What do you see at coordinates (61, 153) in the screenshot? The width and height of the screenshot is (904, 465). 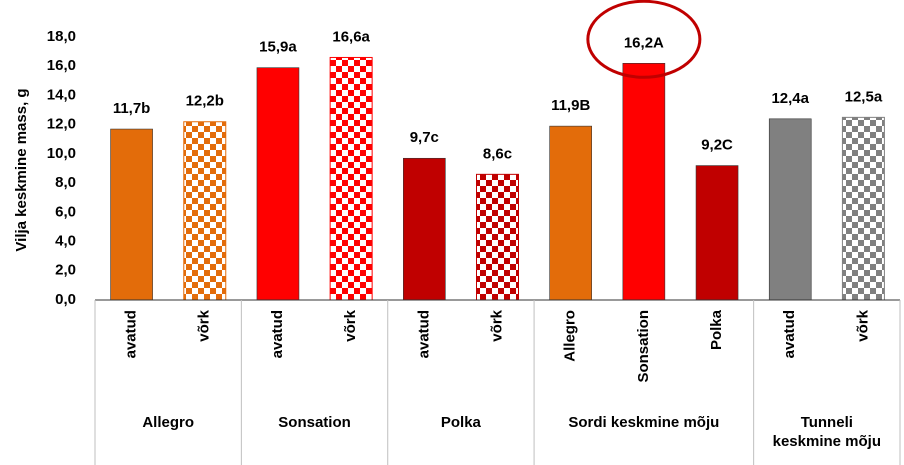 I see `y-tick-label: 10,0` at bounding box center [61, 153].